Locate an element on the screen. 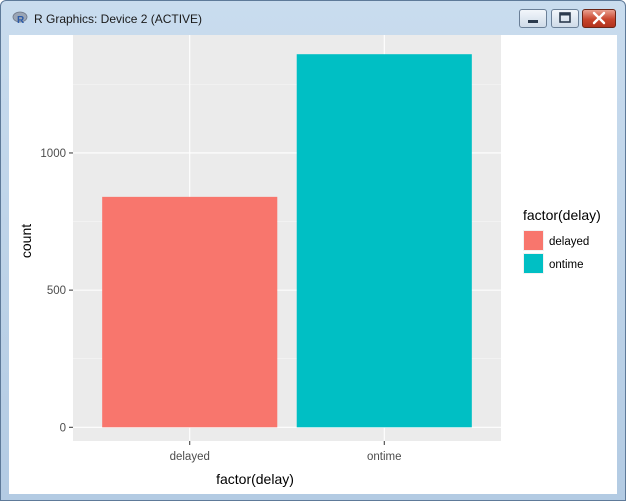 Image resolution: width=626 pixels, height=501 pixels. y-tick-label: 500 is located at coordinates (56, 291).